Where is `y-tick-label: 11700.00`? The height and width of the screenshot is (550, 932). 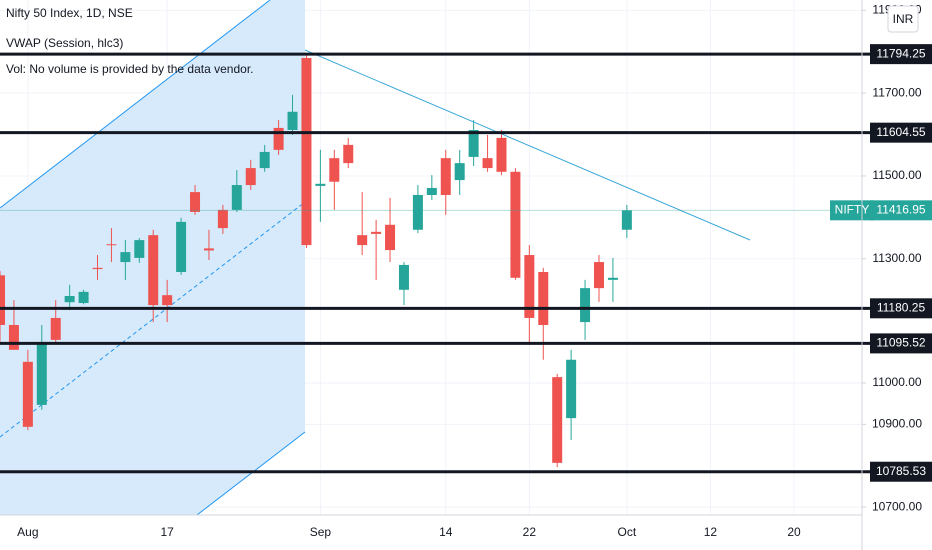
y-tick-label: 11700.00 is located at coordinates (896, 92).